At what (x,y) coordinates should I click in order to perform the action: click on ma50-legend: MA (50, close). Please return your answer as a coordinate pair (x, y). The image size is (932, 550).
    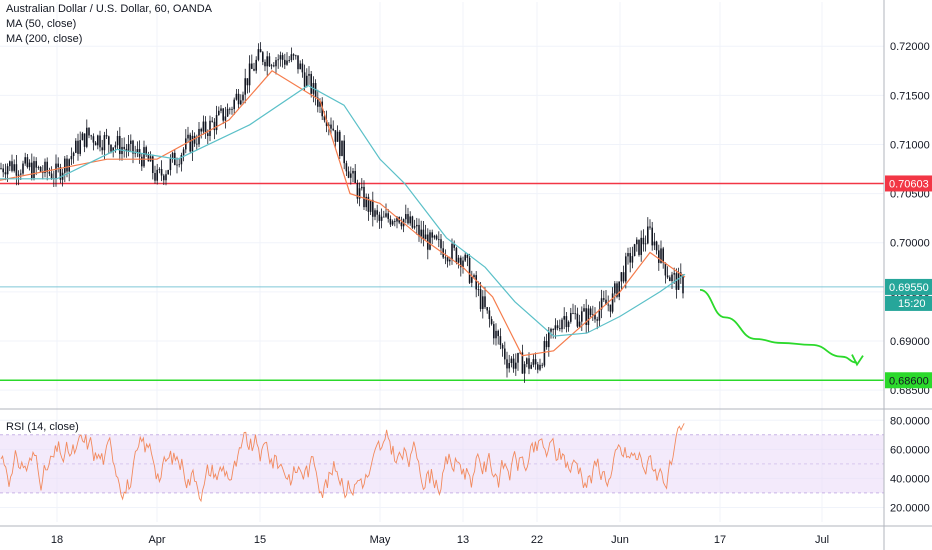
    Looking at the image, I should click on (41, 24).